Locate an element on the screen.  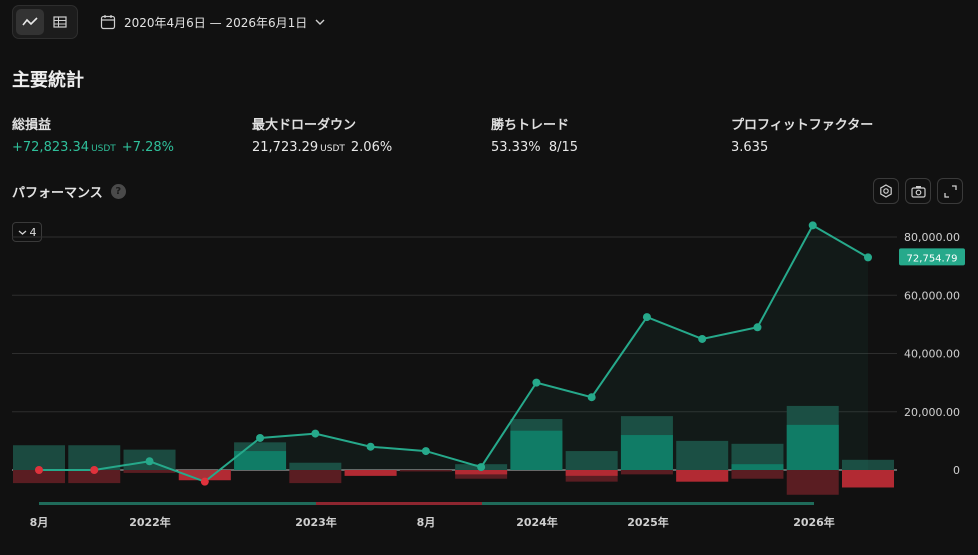
stat-value: 53.33% 8/15 is located at coordinates (534, 147).